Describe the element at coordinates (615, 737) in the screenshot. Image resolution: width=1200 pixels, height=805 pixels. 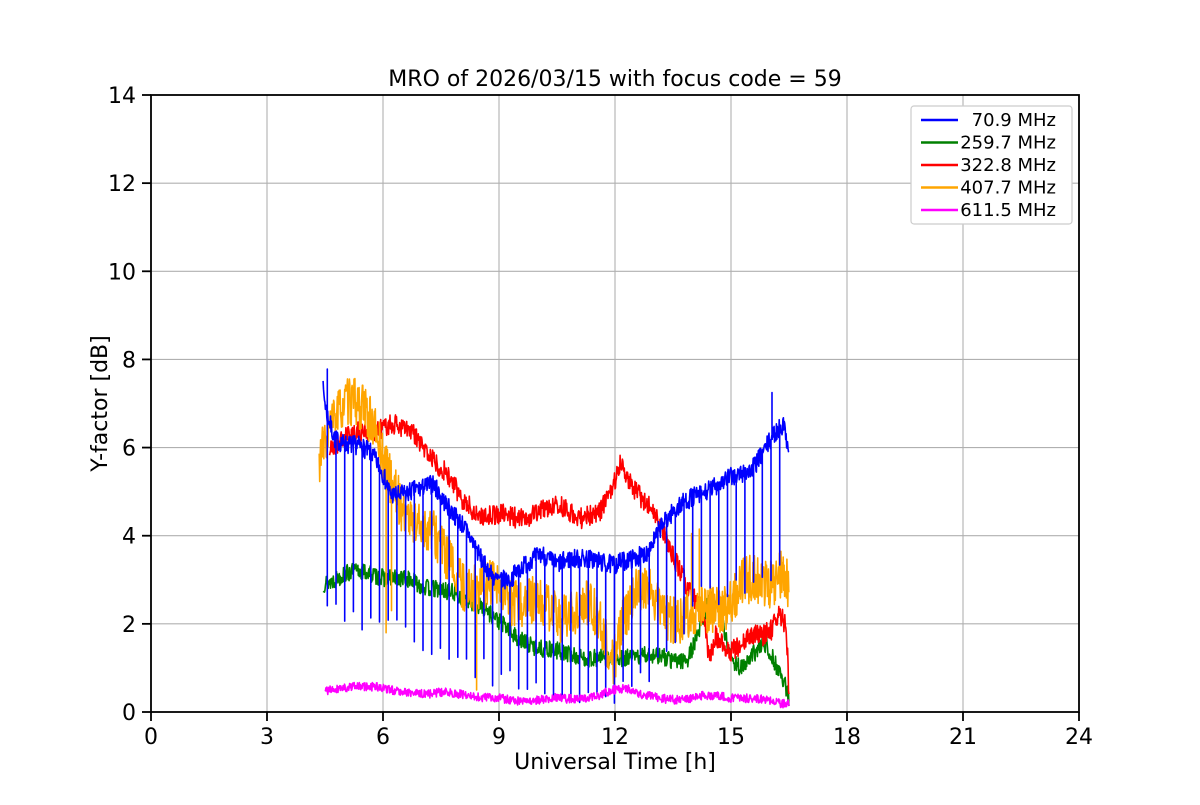
I see `x-tick-label-12: 12` at that location.